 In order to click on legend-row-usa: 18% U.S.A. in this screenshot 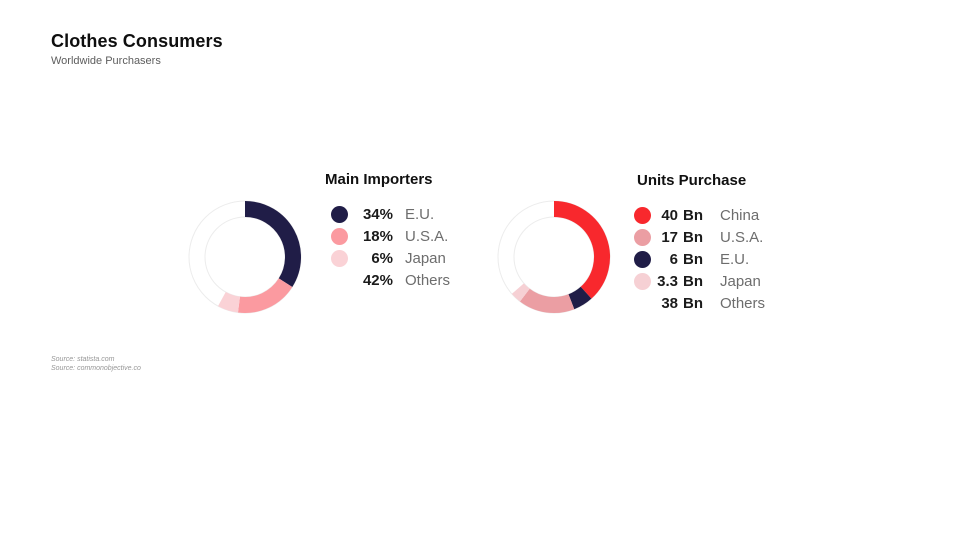, I will do `click(390, 236)`.